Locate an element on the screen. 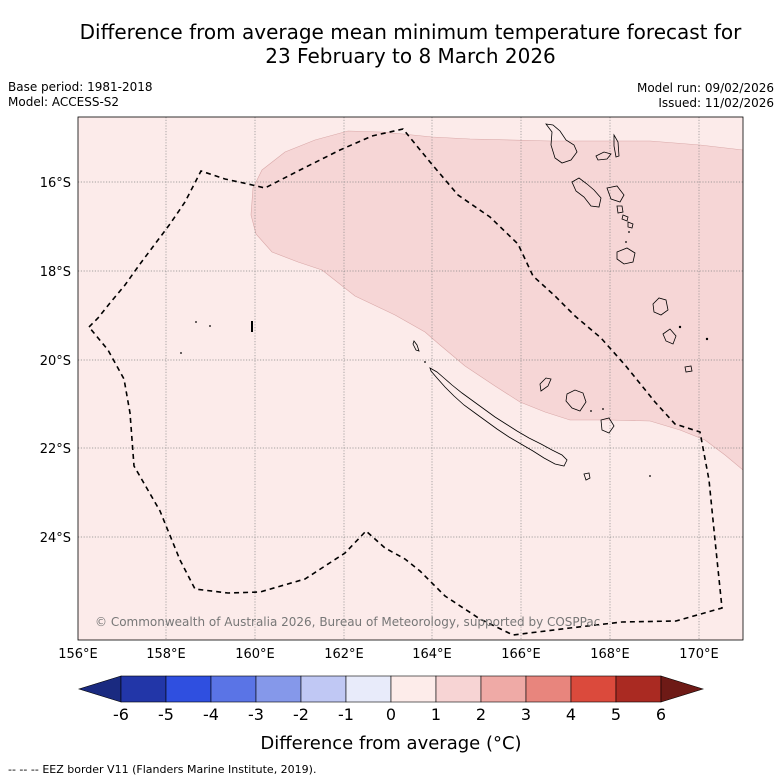 Image resolution: width=781 pixels, height=781 pixels. colorbar-high-extension is located at coordinates (682, 689).